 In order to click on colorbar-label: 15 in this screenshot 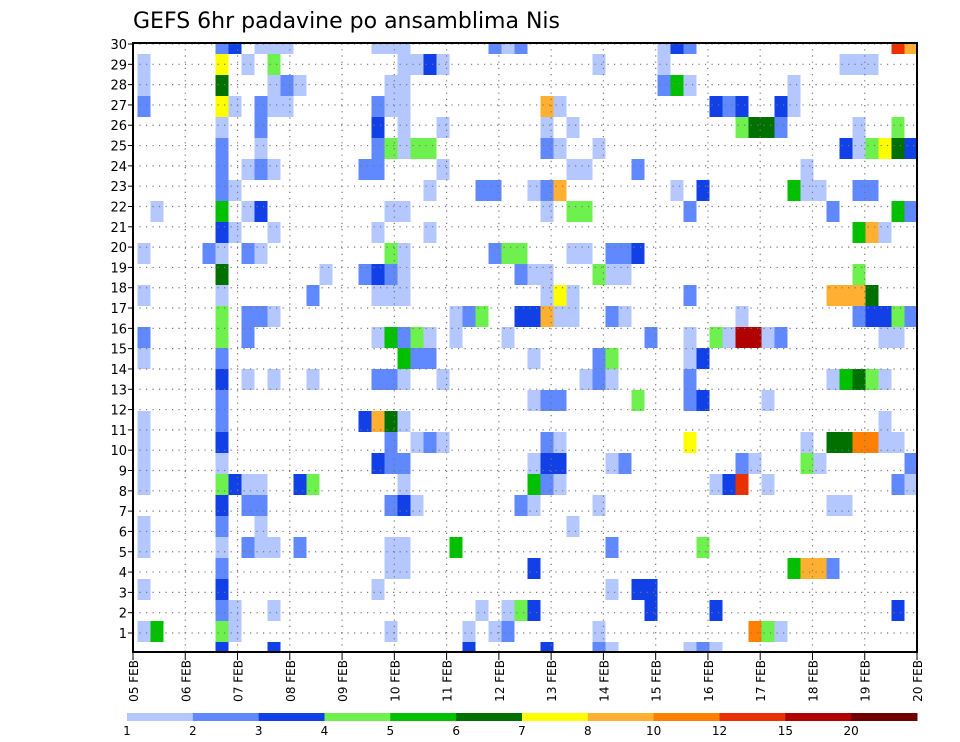, I will do `click(785, 731)`.